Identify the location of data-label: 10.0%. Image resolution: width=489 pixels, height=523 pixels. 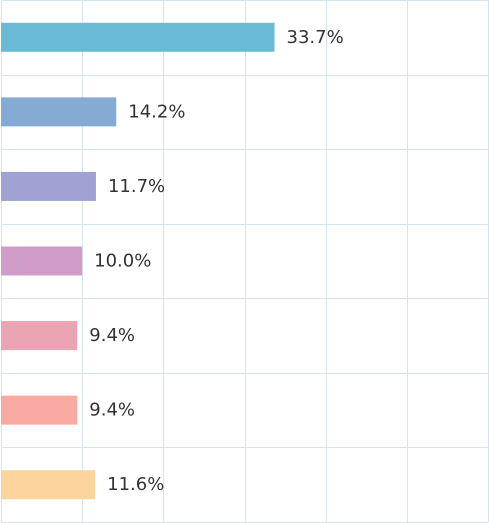
(122, 261).